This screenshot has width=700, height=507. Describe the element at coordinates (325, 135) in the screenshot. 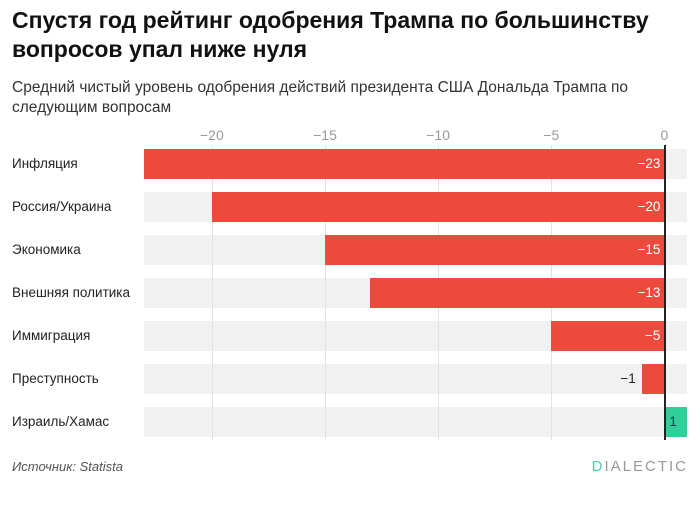

I see `tick-label: −15` at that location.